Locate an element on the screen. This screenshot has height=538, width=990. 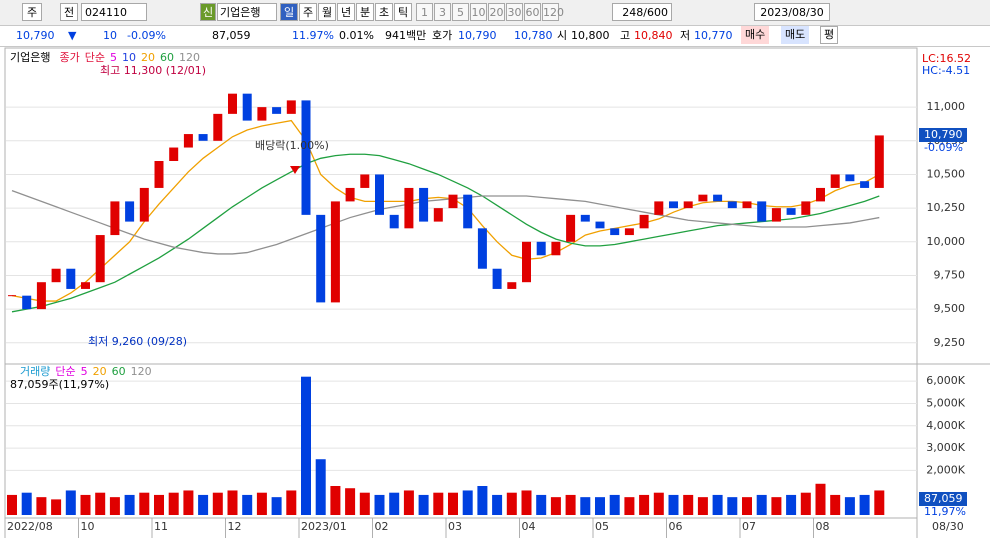
interval-button: 120 is located at coordinates (553, 12).